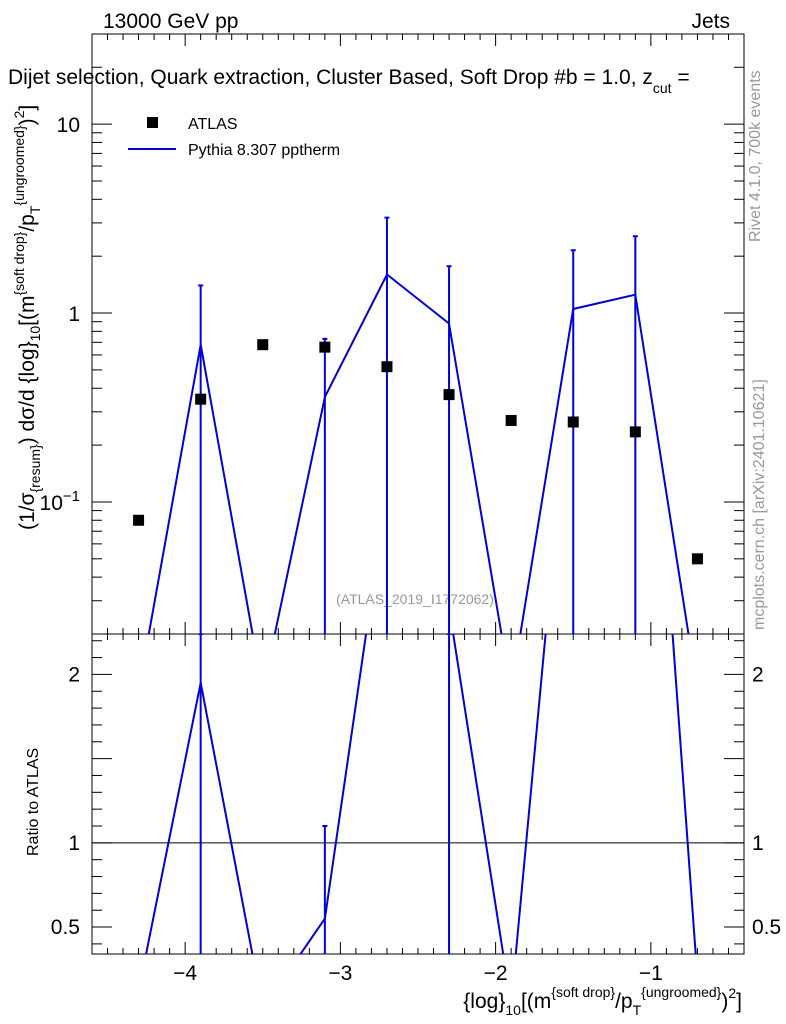 The width and height of the screenshot is (786, 1024). Describe the element at coordinates (602, 1001) in the screenshot. I see `x-axis-title: {log}10[(m{soft drop}/pT{ungroomed})2]` at that location.